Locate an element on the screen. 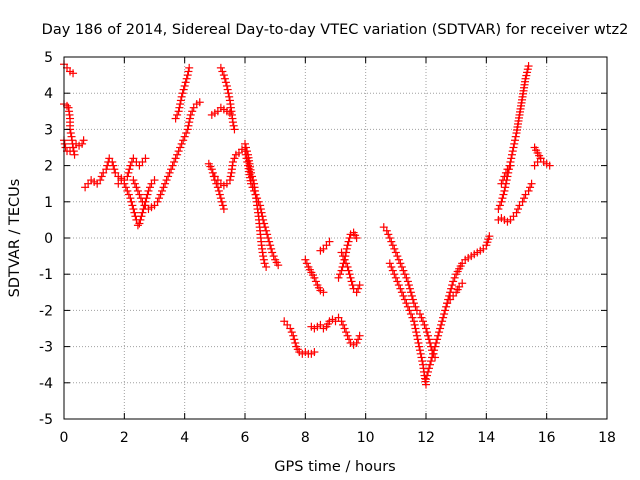 The image size is (640, 480). x-tick-label: 12 is located at coordinates (426, 438).